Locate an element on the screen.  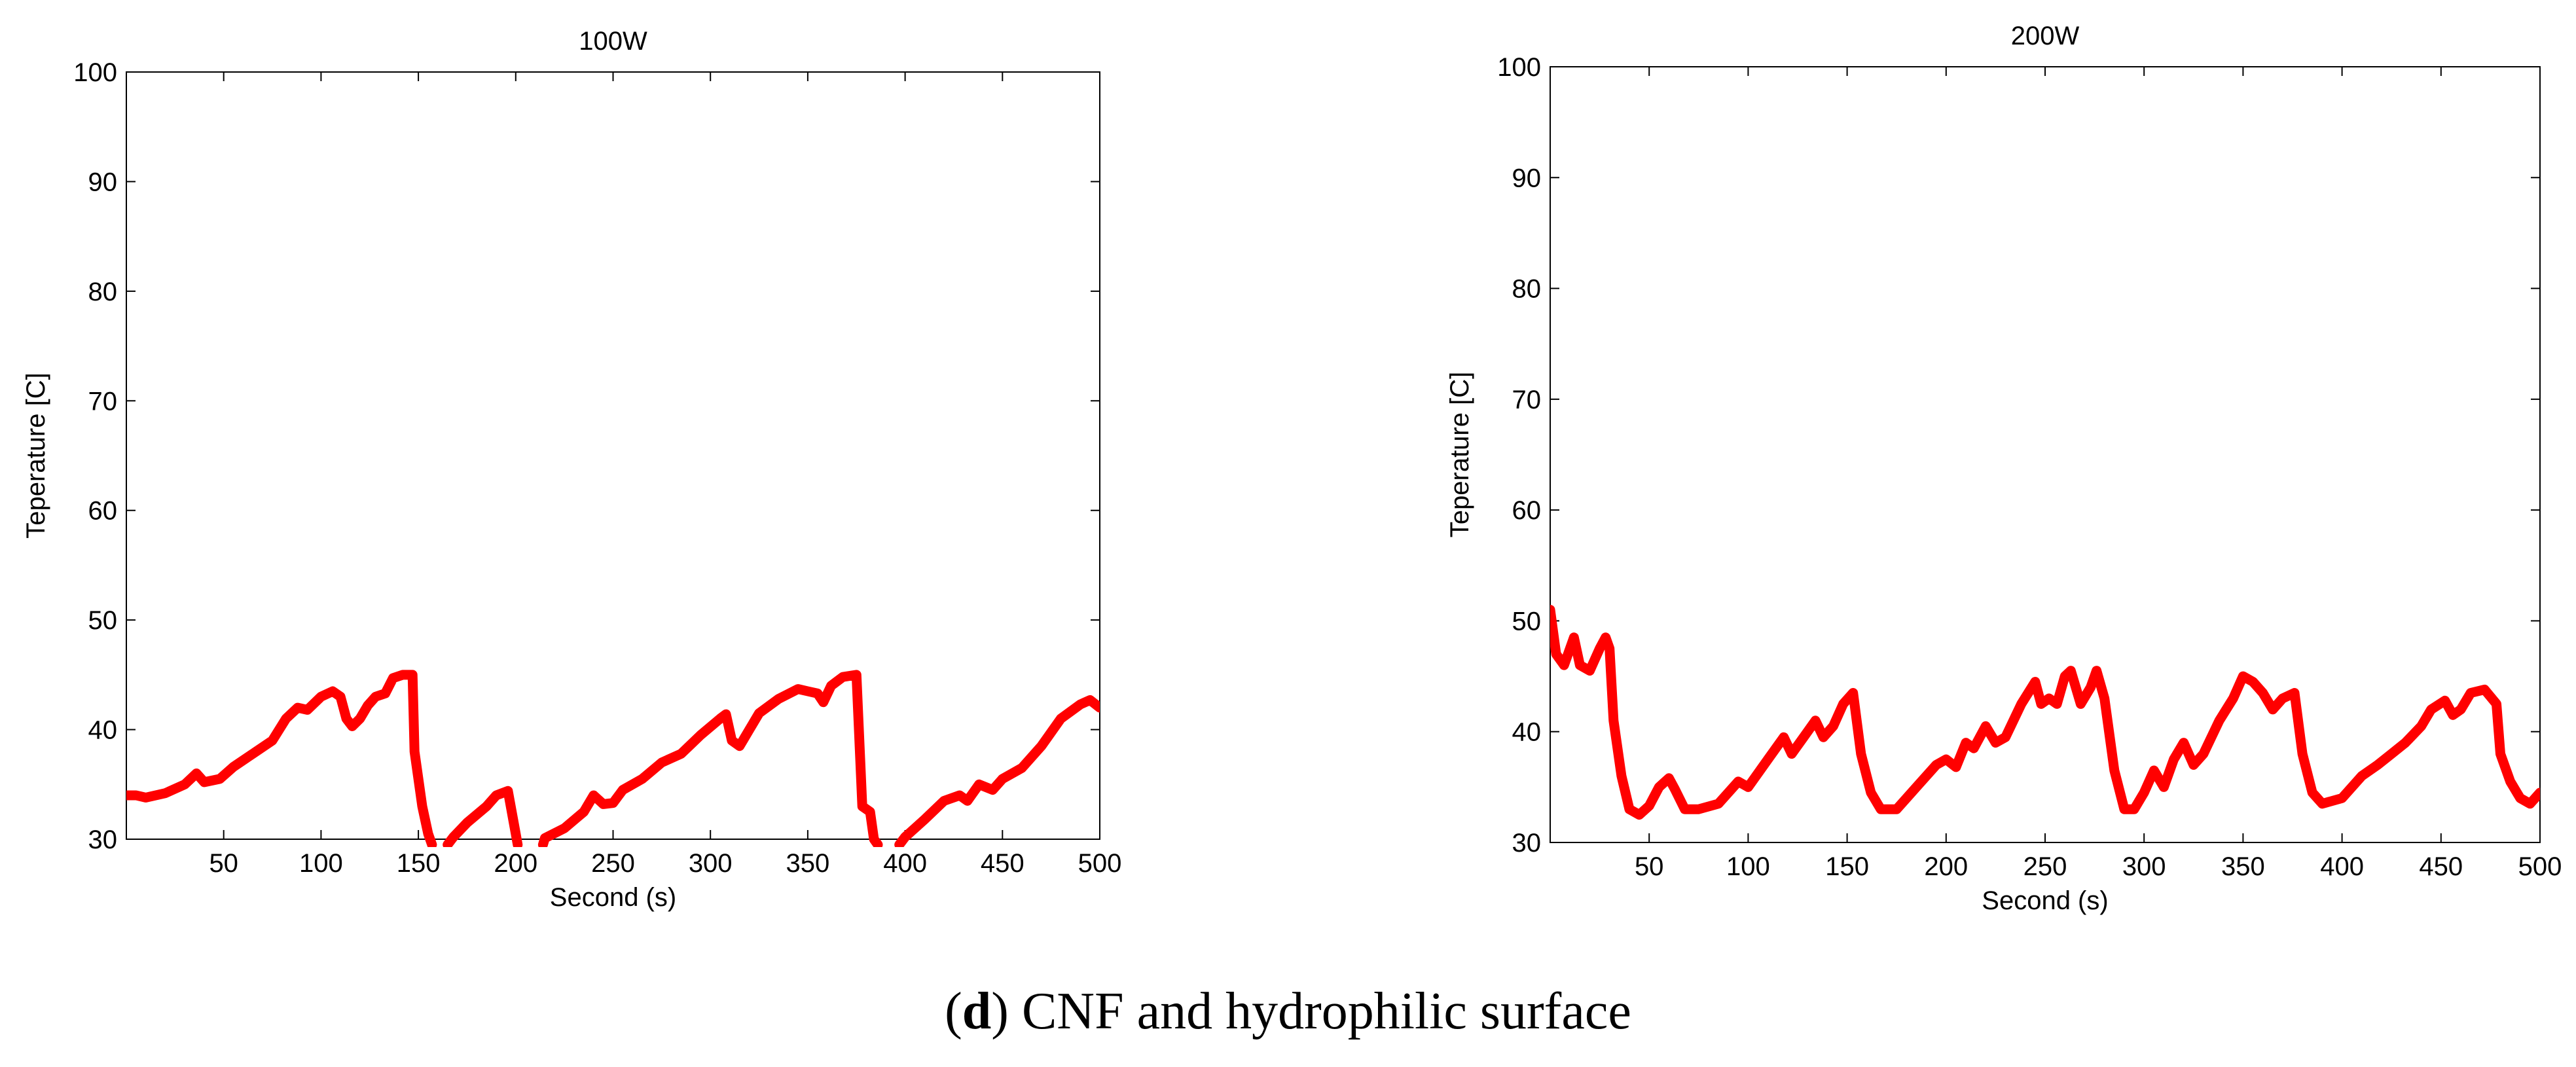
chart-title: 200W is located at coordinates (2045, 36).